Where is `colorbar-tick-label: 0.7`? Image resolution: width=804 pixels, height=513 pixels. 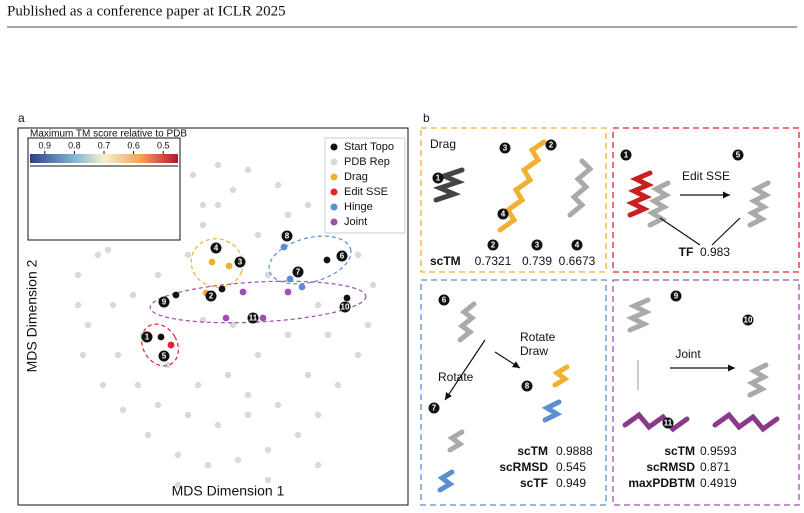
colorbar-tick-label: 0.7 is located at coordinates (104, 145).